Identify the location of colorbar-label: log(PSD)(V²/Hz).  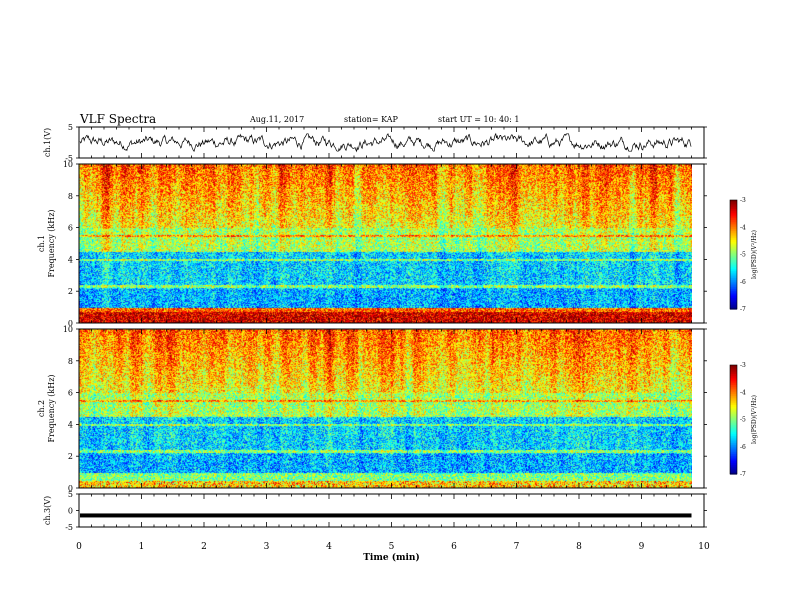
(754, 254).